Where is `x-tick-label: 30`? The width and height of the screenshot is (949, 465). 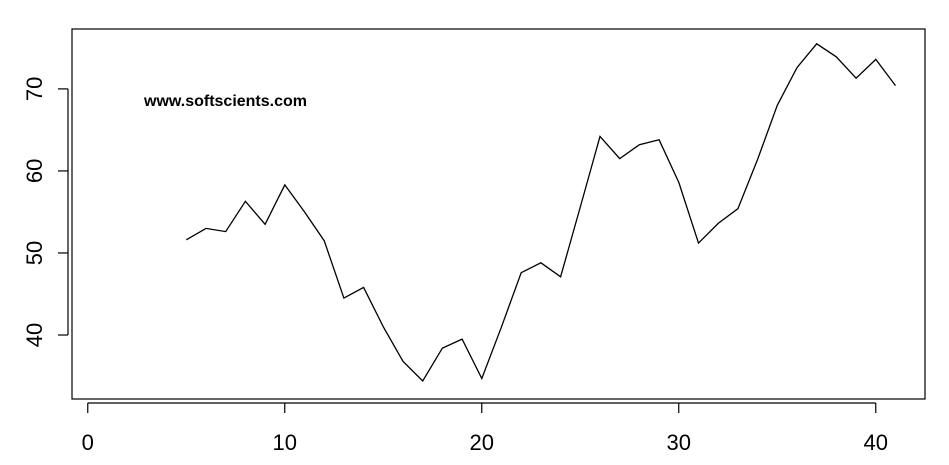 x-tick-label: 30 is located at coordinates (679, 442).